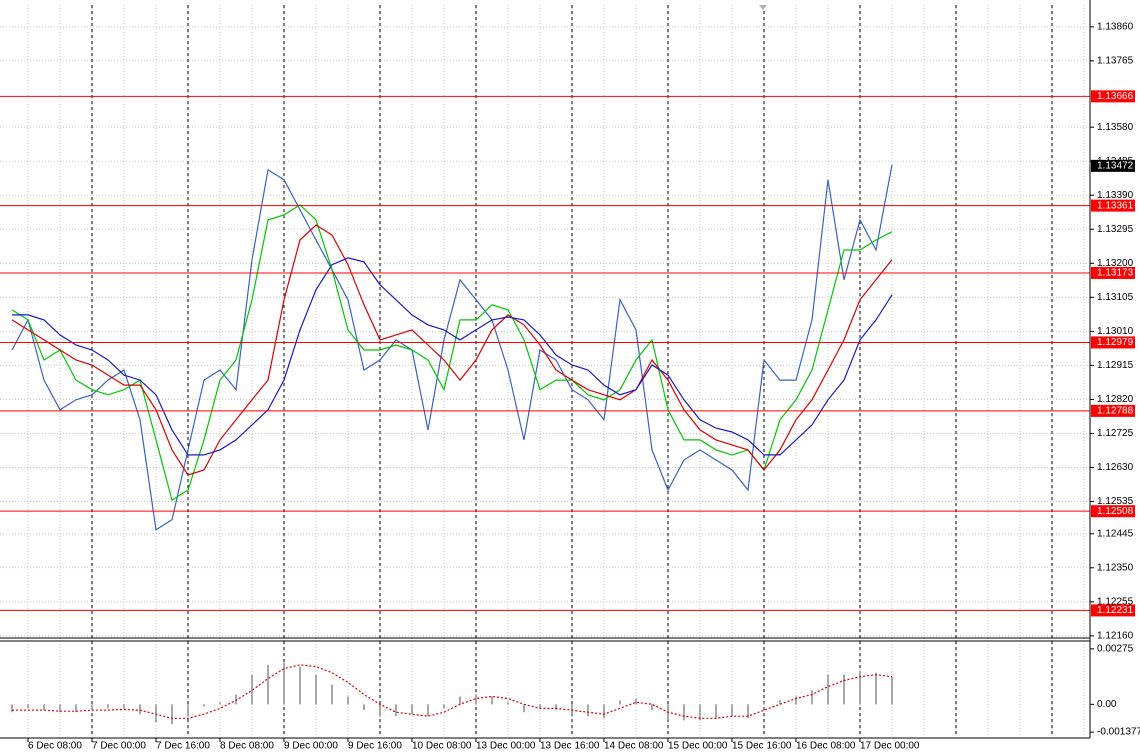  Describe the element at coordinates (1115, 501) in the screenshot. I see `y-tick-label: 1.12535` at that location.